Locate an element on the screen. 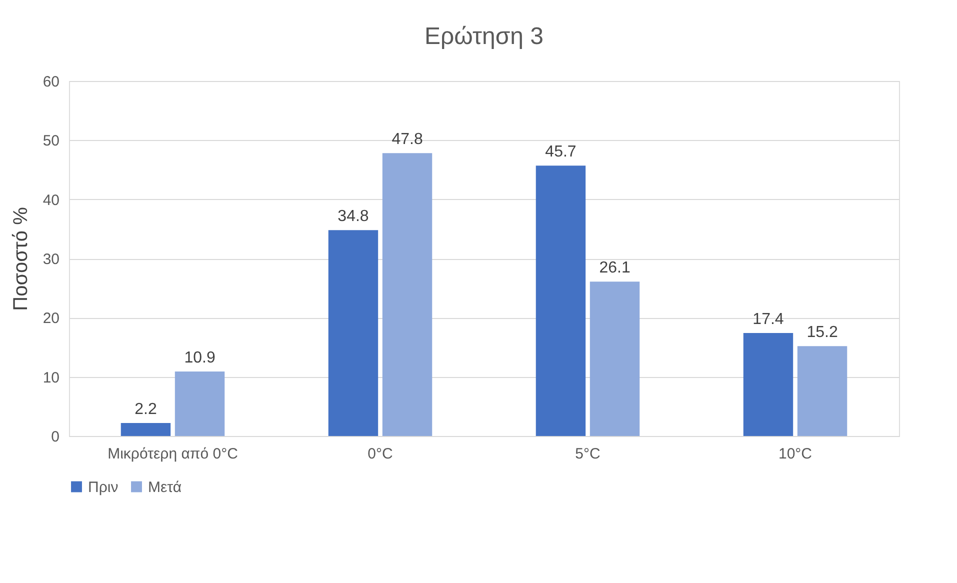 This screenshot has height=583, width=957. y-axis-title: Ποσοστό % is located at coordinates (21, 258).